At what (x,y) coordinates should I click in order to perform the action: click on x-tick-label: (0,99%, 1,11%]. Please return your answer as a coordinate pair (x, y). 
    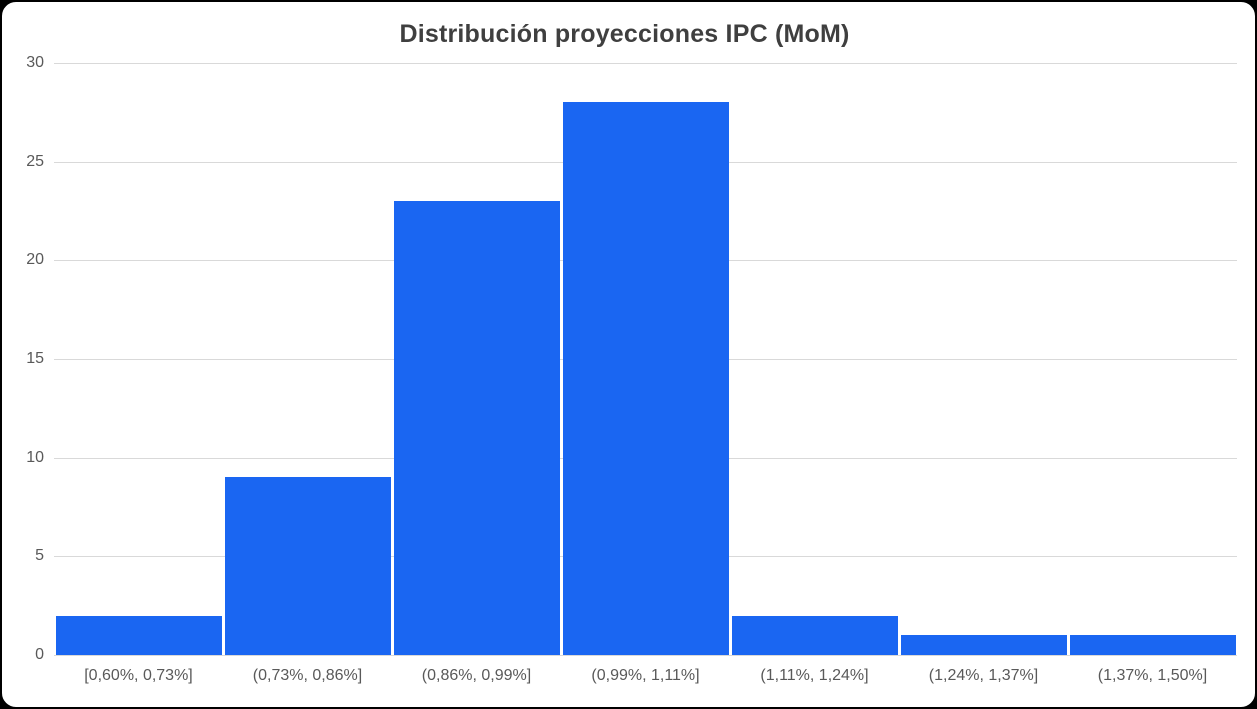
    Looking at the image, I should click on (645, 675).